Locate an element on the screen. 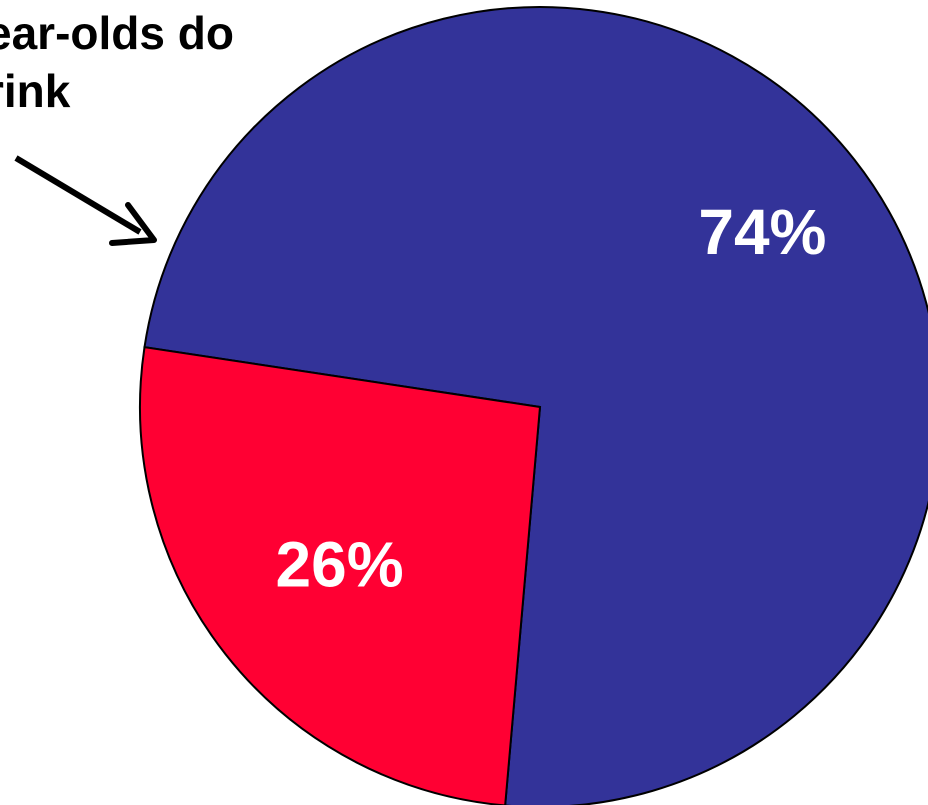 The width and height of the screenshot is (928, 805). slice-label-74: 74% is located at coordinates (762, 232).